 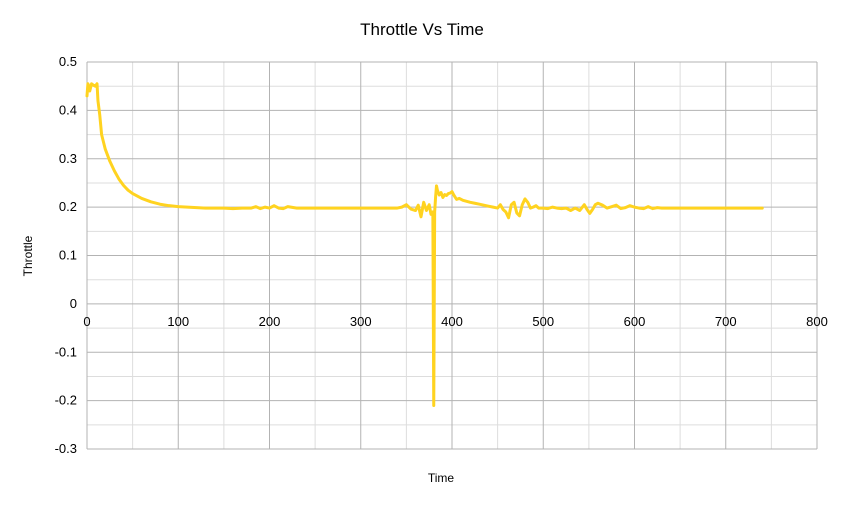 What do you see at coordinates (817, 321) in the screenshot?
I see `x-tick-label: 800` at bounding box center [817, 321].